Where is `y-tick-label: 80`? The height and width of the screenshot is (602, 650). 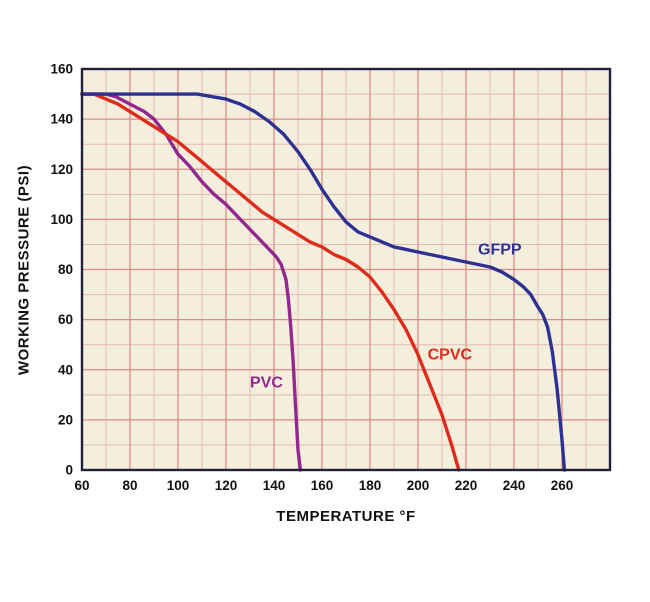
y-tick-label: 80 is located at coordinates (65, 269).